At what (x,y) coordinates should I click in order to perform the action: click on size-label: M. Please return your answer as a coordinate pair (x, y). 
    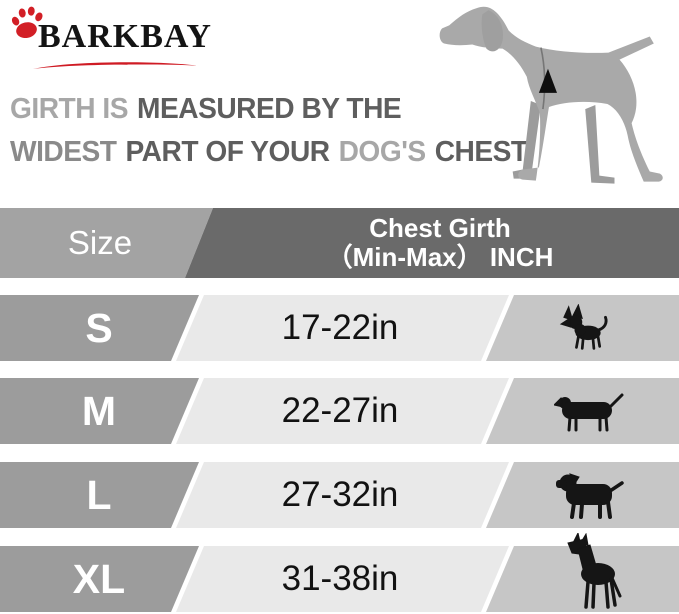
    Looking at the image, I should click on (99, 411).